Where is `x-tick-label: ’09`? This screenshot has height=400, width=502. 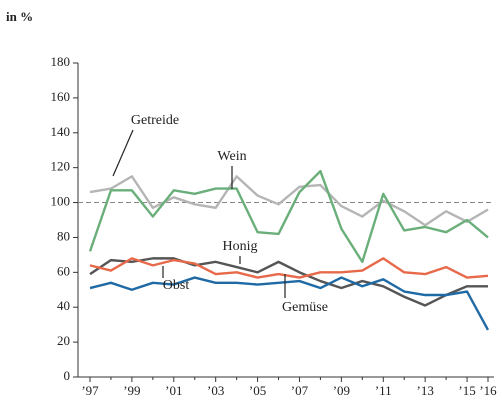 x-tick-label: ’09 is located at coordinates (341, 390).